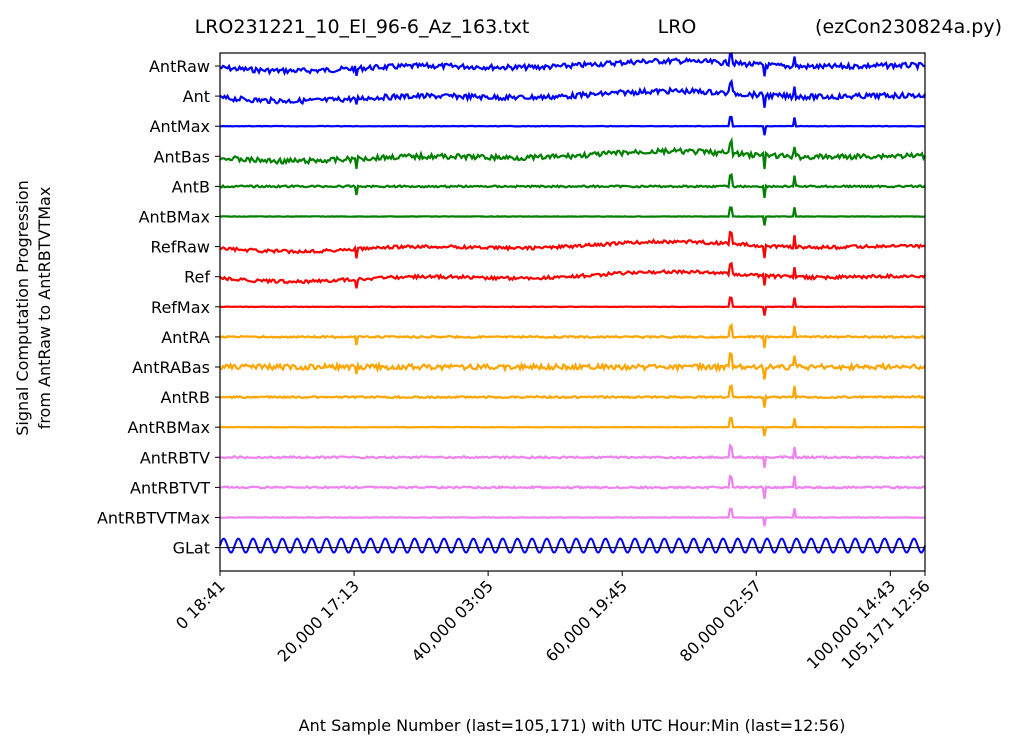 This screenshot has height=748, width=1024. What do you see at coordinates (586, 620) in the screenshot?
I see `x-tick-label-3: 60,000 19:45` at bounding box center [586, 620].